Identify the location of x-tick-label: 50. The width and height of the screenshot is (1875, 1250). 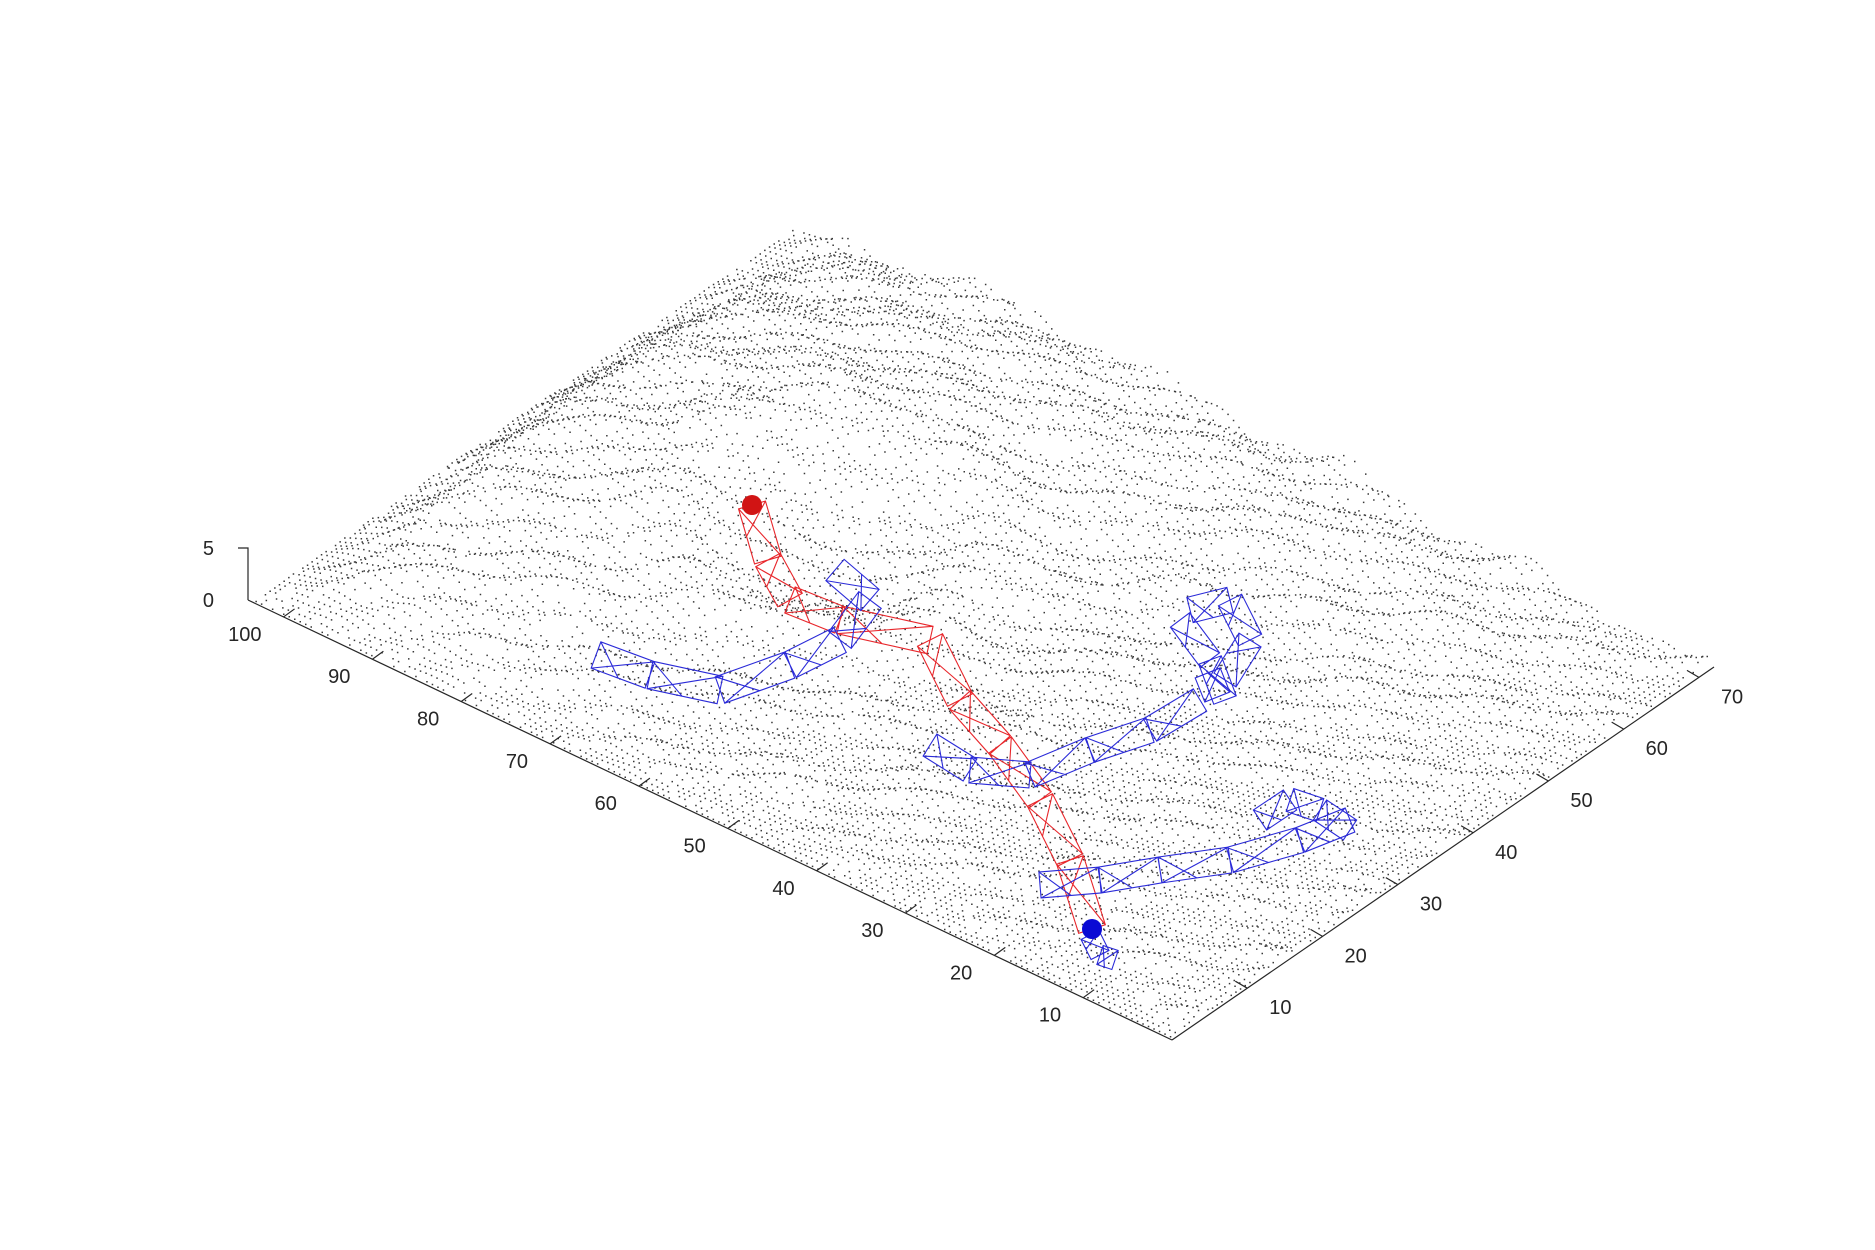
(1581, 801).